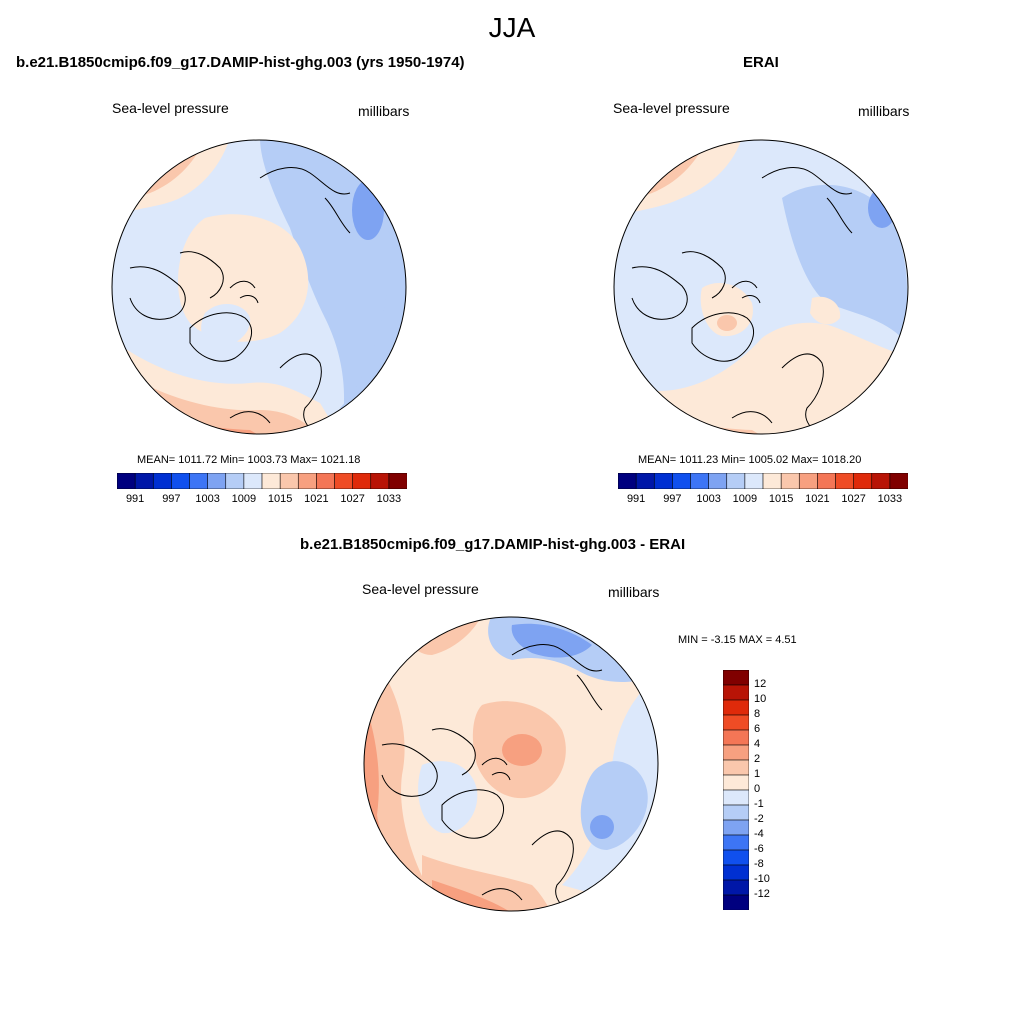 This screenshot has width=1024, height=1024. Describe the element at coordinates (671, 108) in the screenshot. I see `obs-variable-label: Sea-level pressure` at that location.